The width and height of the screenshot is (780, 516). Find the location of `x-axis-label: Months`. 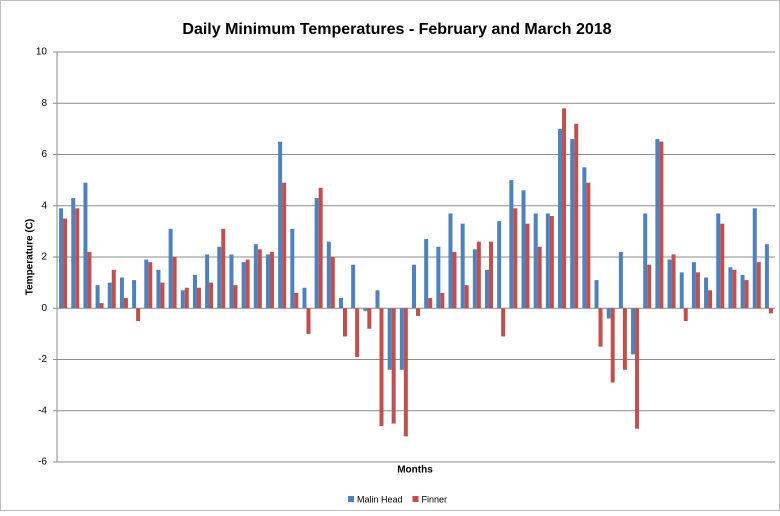

x-axis-label: Months is located at coordinates (415, 470).